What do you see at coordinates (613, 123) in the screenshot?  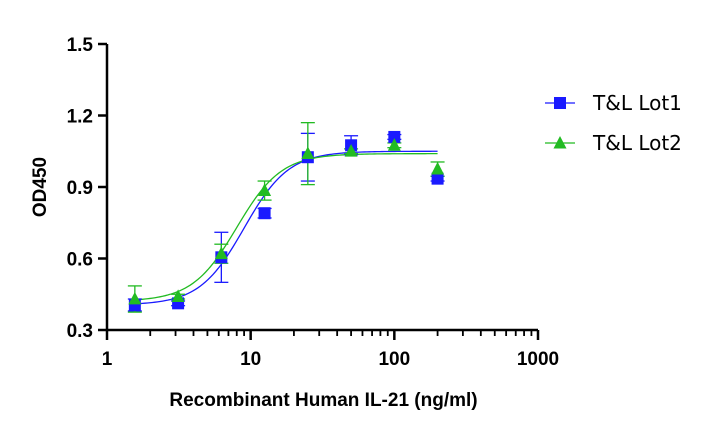 I see `legend: T&L Lot1 T&L Lot2` at bounding box center [613, 123].